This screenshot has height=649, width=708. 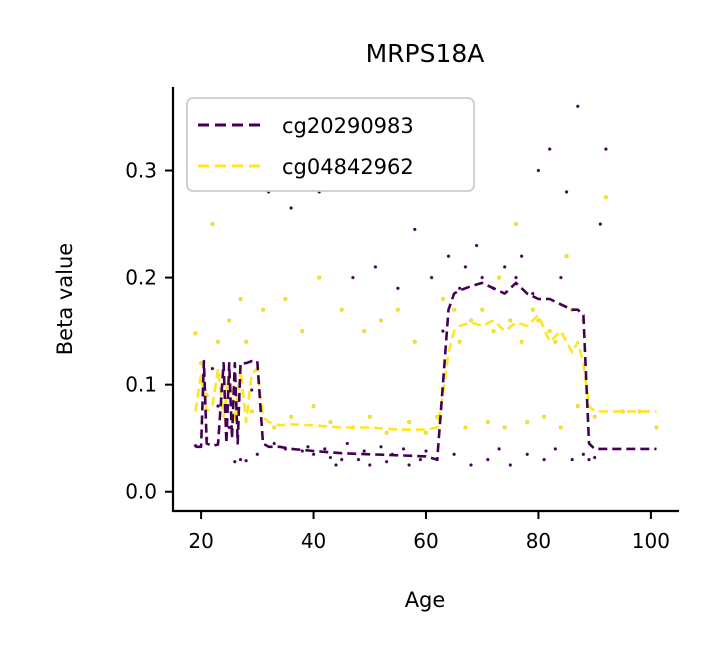 I want to click on y-axis-label: Beta value, so click(x=65, y=299).